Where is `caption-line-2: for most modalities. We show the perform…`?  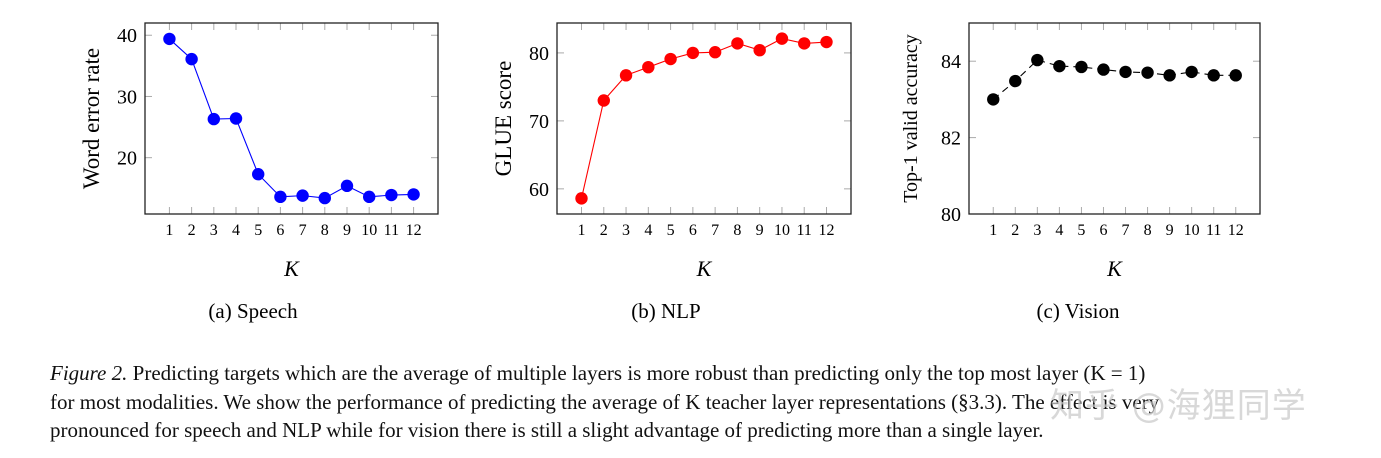
caption-line-2: for most modalities. We show the perform… is located at coordinates (605, 401).